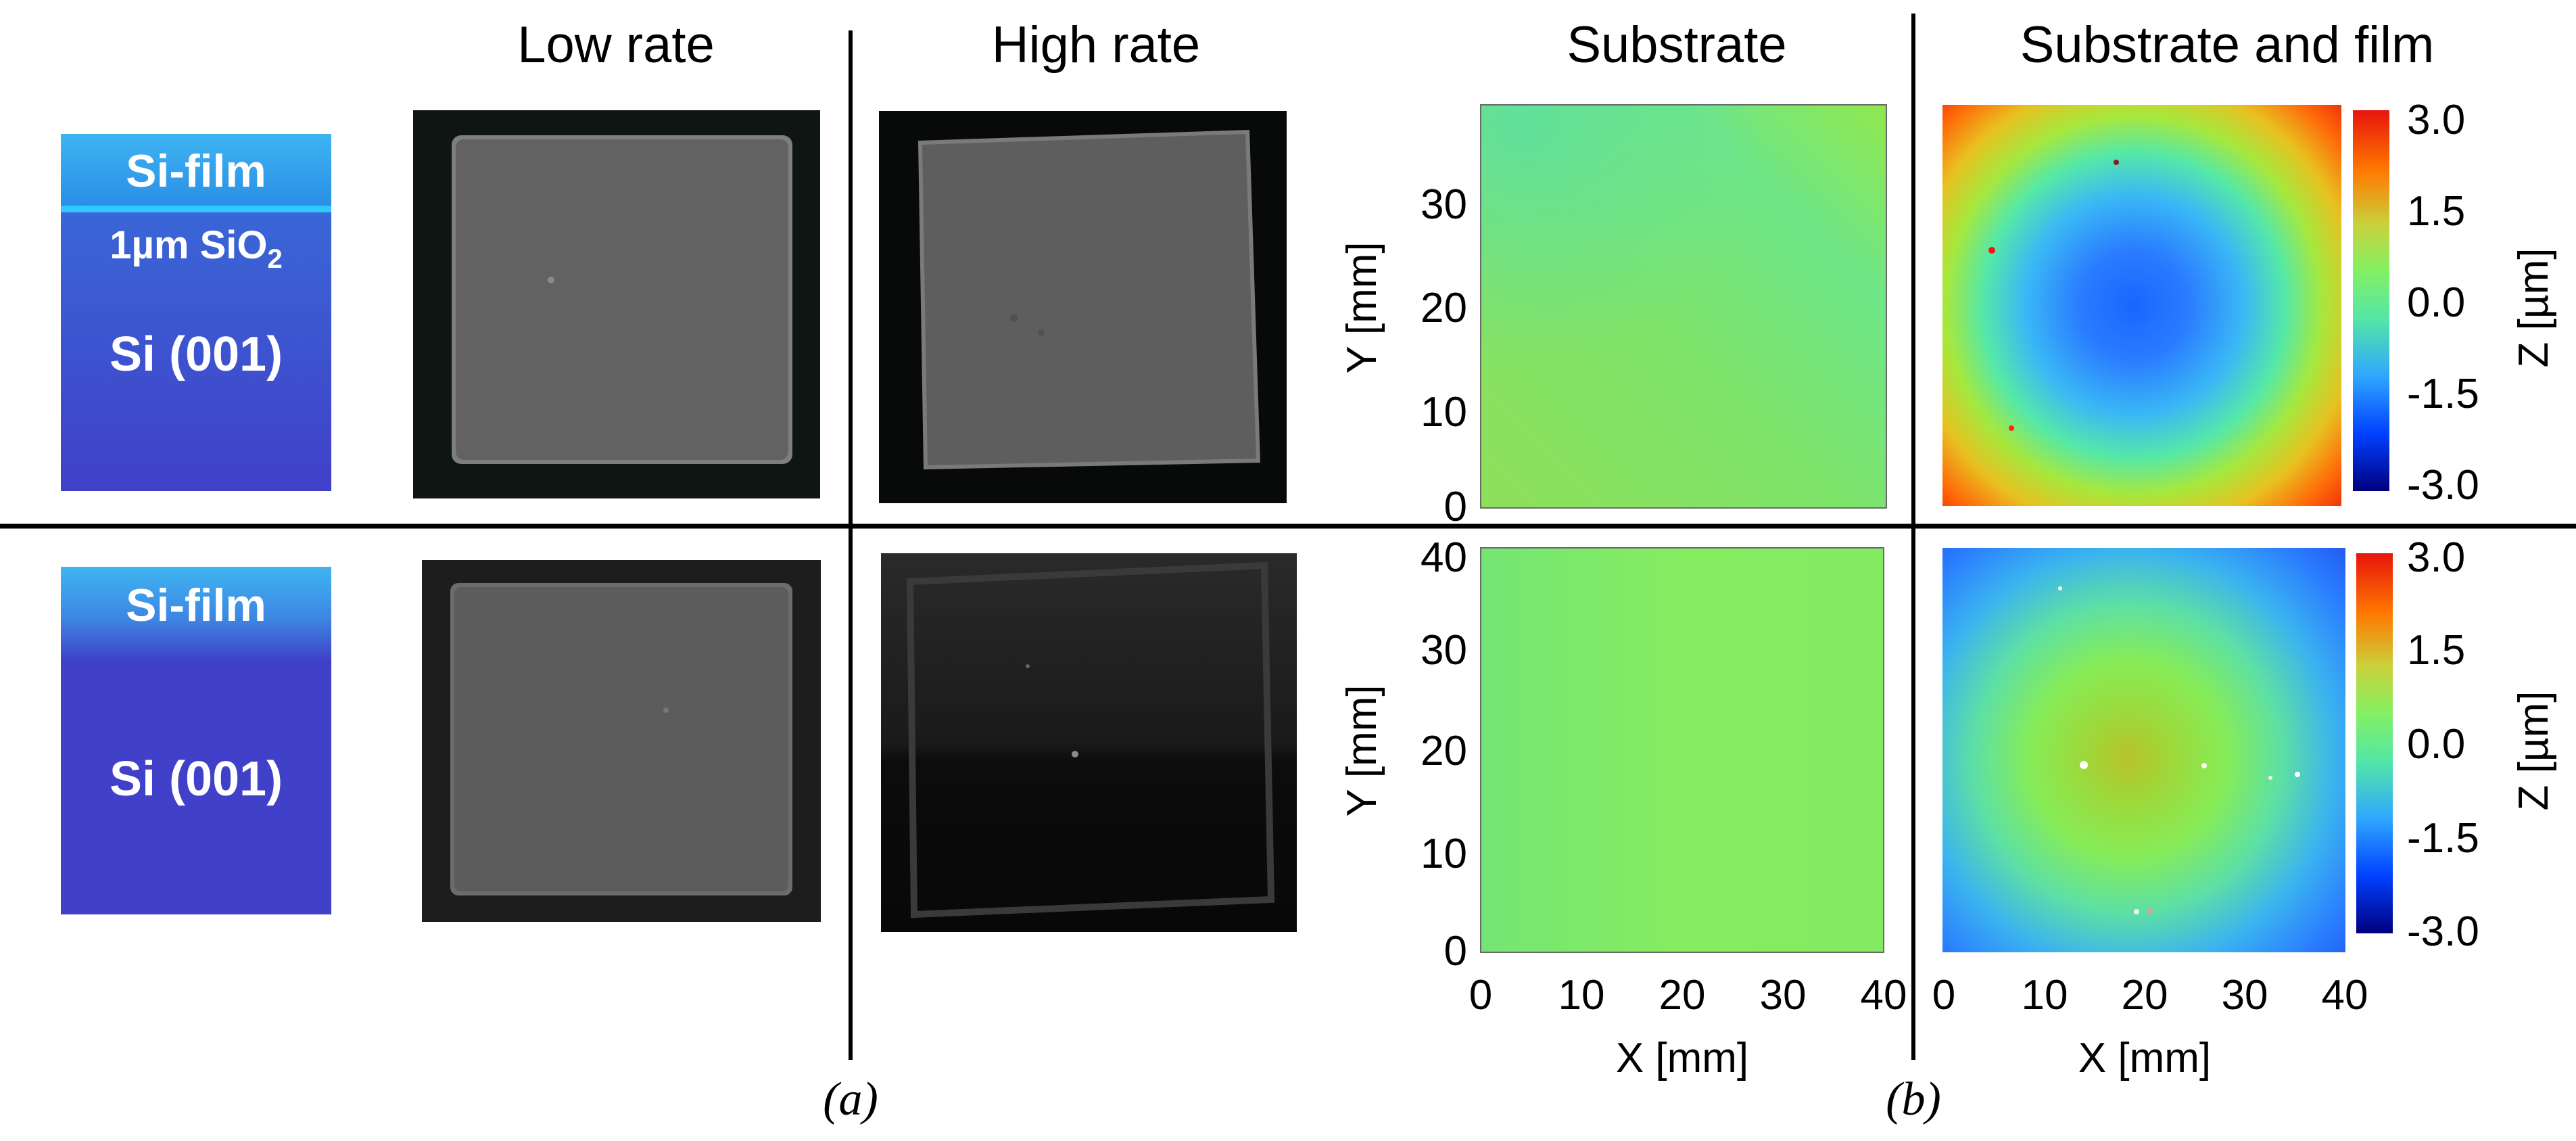 Image resolution: width=2576 pixels, height=1141 pixels. What do you see at coordinates (2150, 1026) in the screenshot?
I see `xaxis-bottom-film: 0 10 20 30 40 X [mm]` at bounding box center [2150, 1026].